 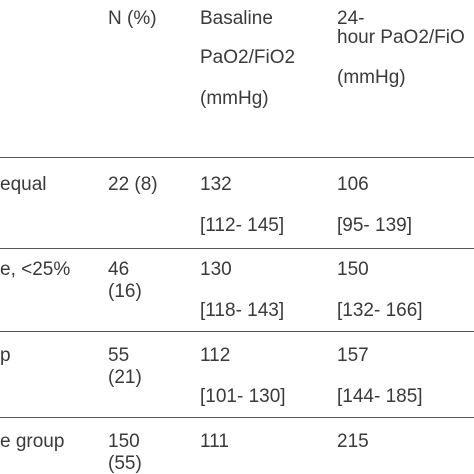 What do you see at coordinates (374, 225) in the screenshot?
I see `row-24h-iqr: [95- 139]` at bounding box center [374, 225].